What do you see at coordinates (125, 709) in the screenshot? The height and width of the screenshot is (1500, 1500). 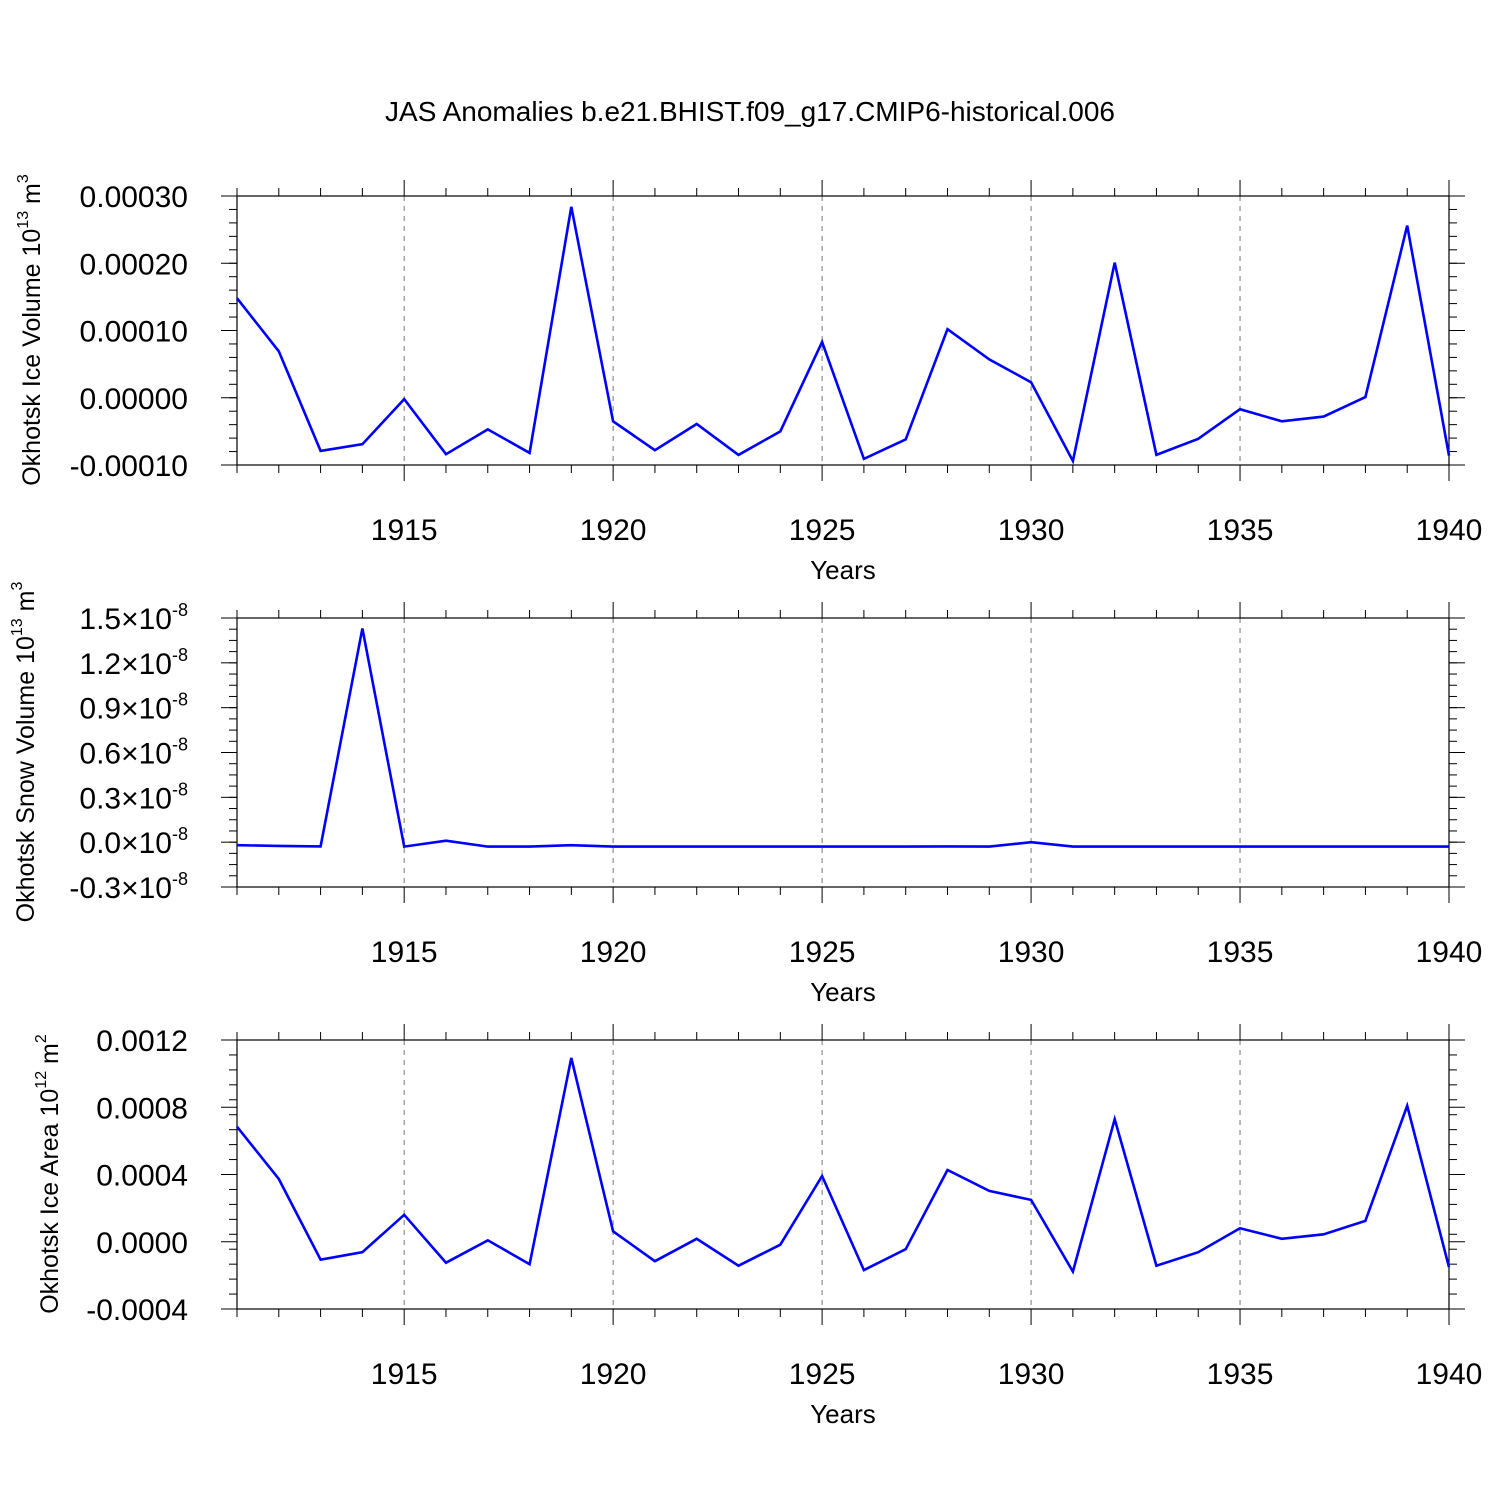 I see `y-tick-mantissa: 0.9×10` at bounding box center [125, 709].